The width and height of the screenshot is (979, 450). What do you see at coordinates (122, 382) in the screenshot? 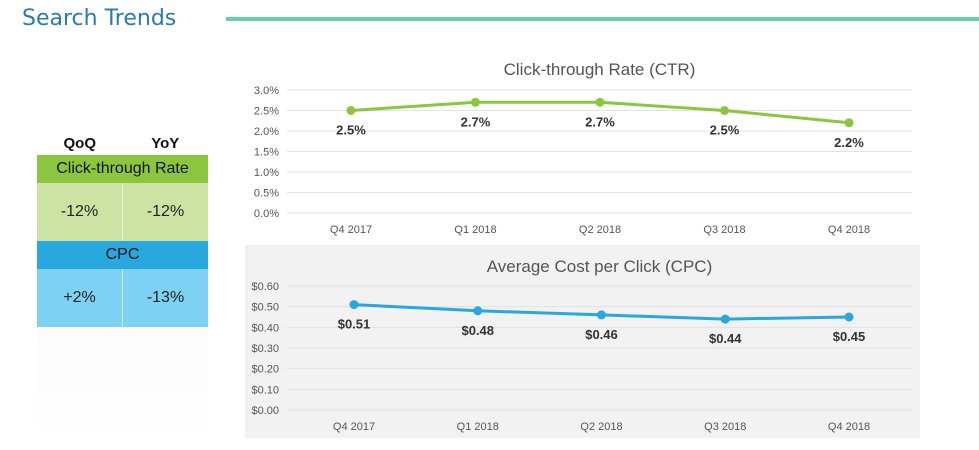
I see `table-fade` at bounding box center [122, 382].